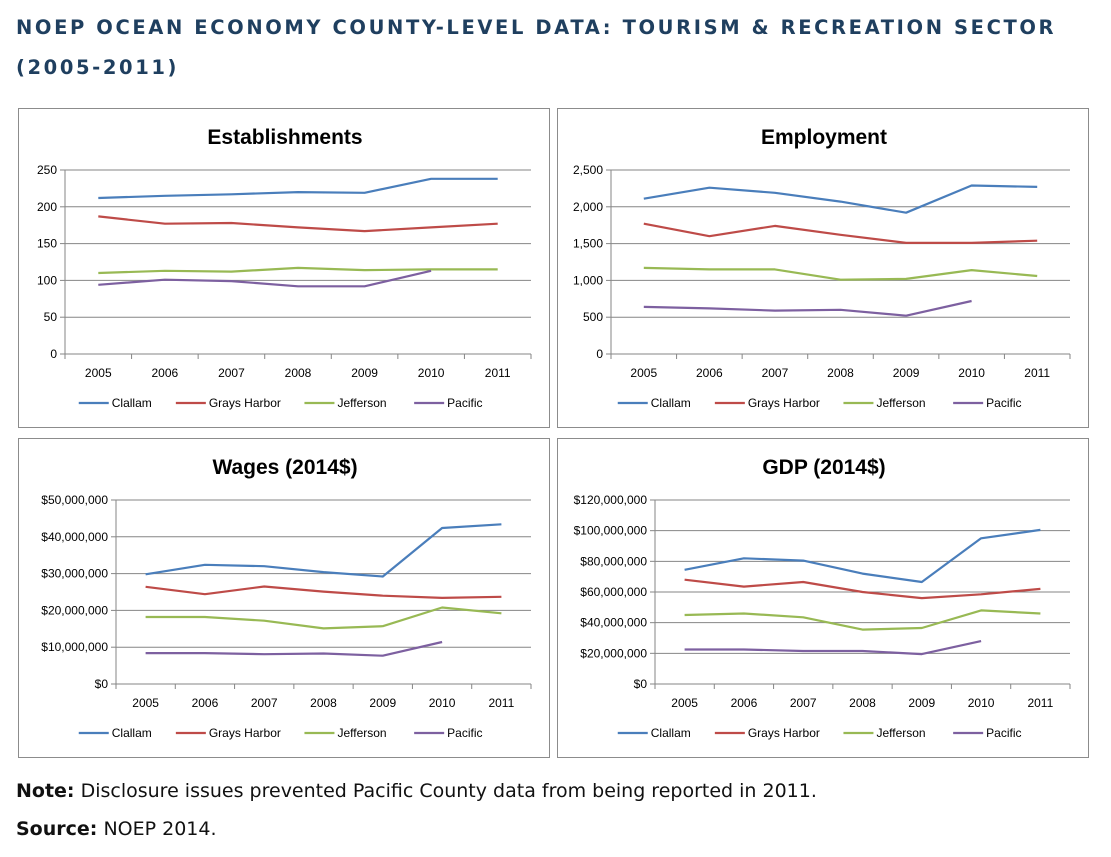  I want to click on chart-title-employment: Employment, so click(824, 137).